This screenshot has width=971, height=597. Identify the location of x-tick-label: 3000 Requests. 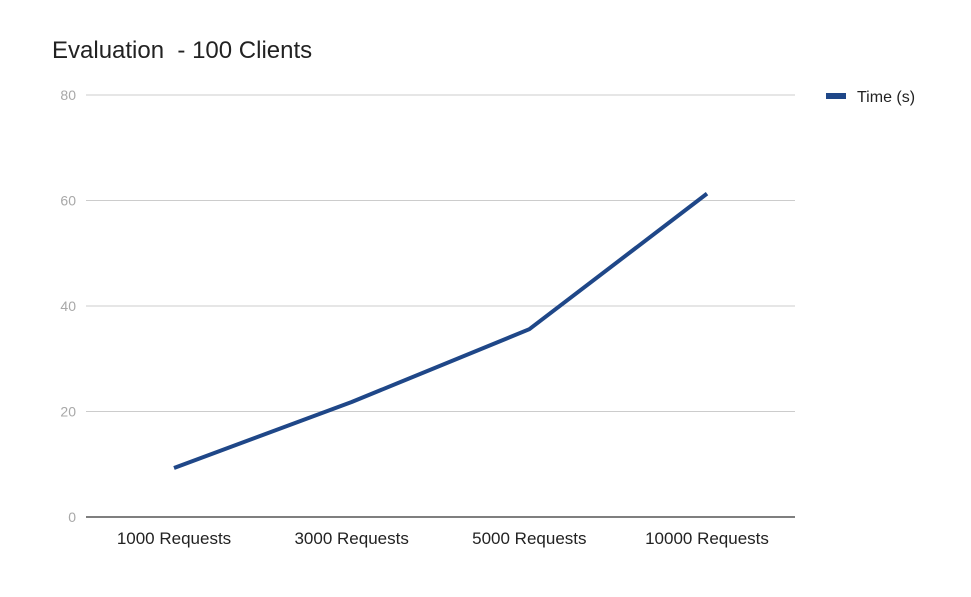
(351, 538).